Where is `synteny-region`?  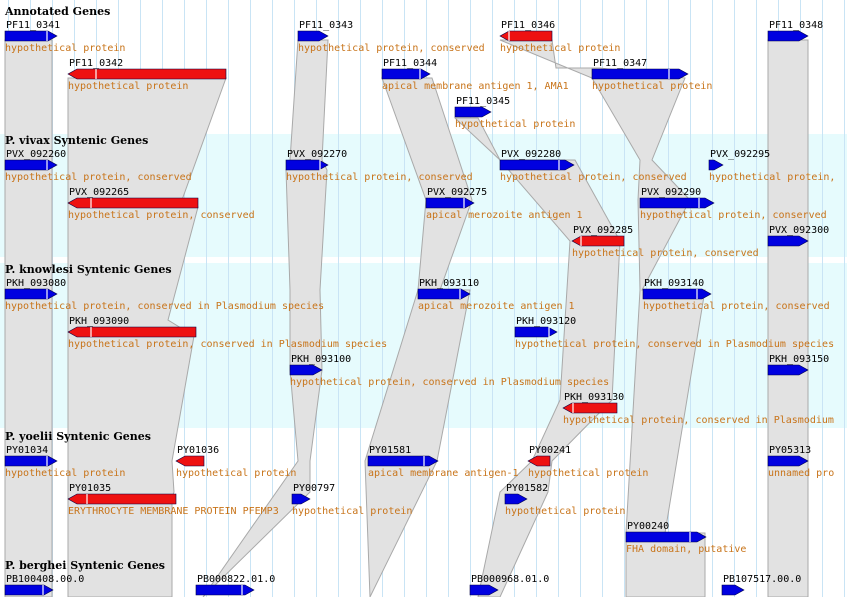 synteny-region is located at coordinates (788, 318).